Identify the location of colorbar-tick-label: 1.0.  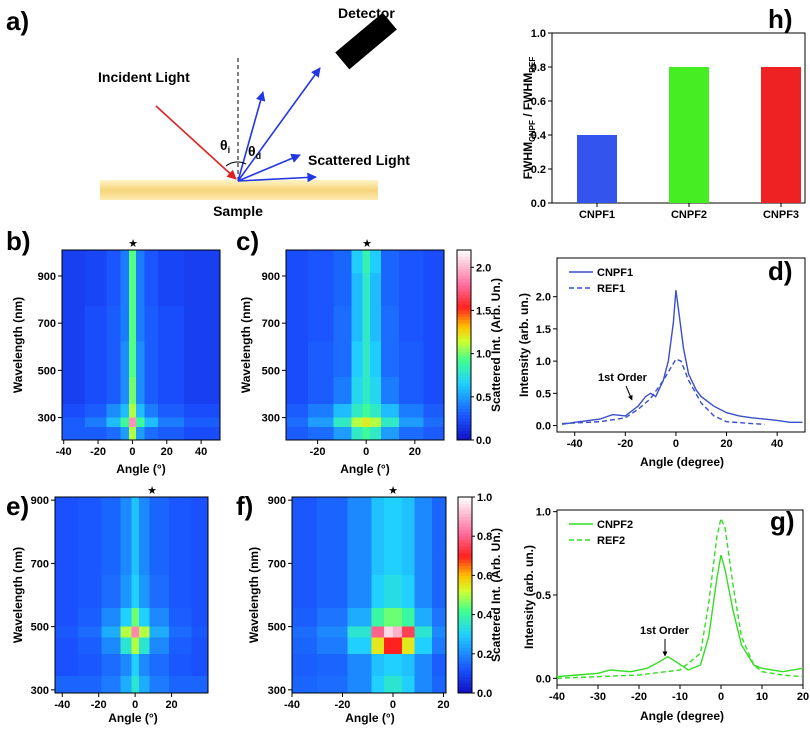
(483, 355).